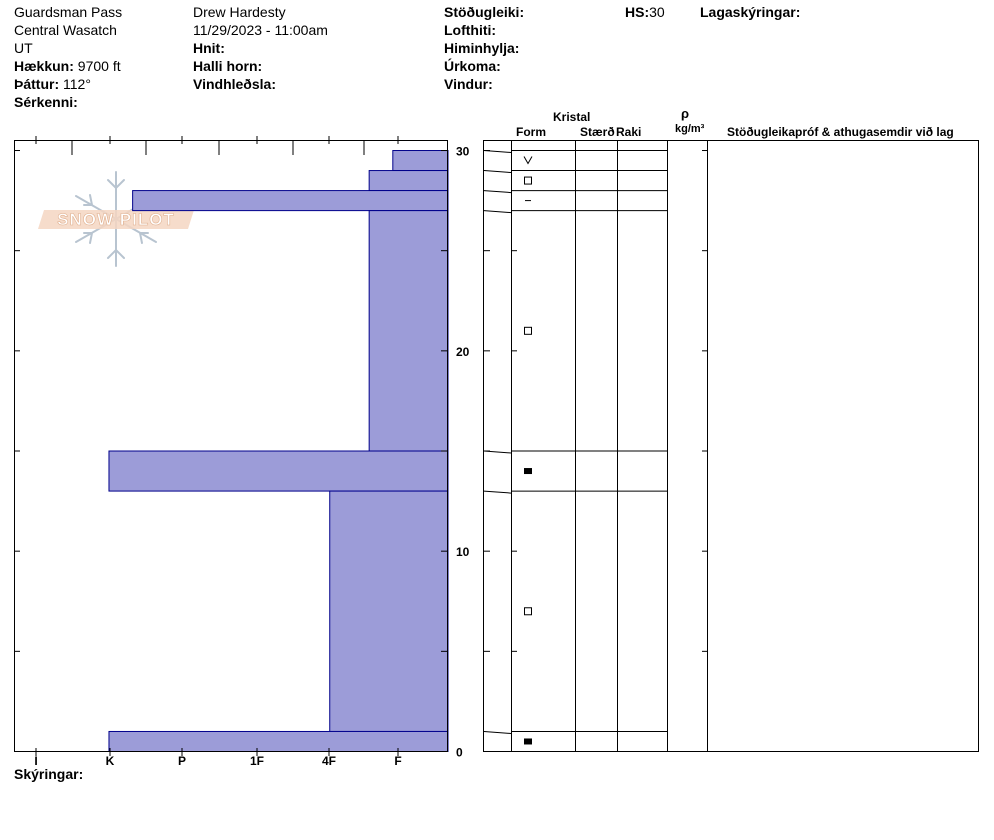  What do you see at coordinates (484, 12) in the screenshot?
I see `stability-label: Stöðugleiki:` at bounding box center [484, 12].